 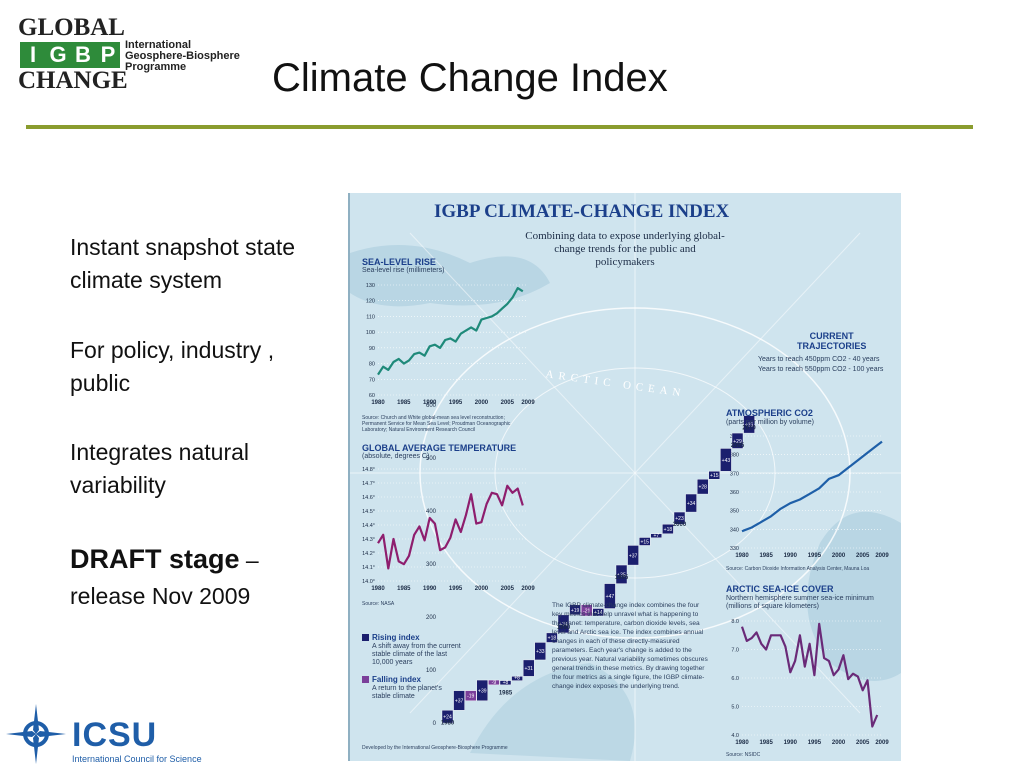 I want to click on index-ytick: 200, so click(x=431, y=618).